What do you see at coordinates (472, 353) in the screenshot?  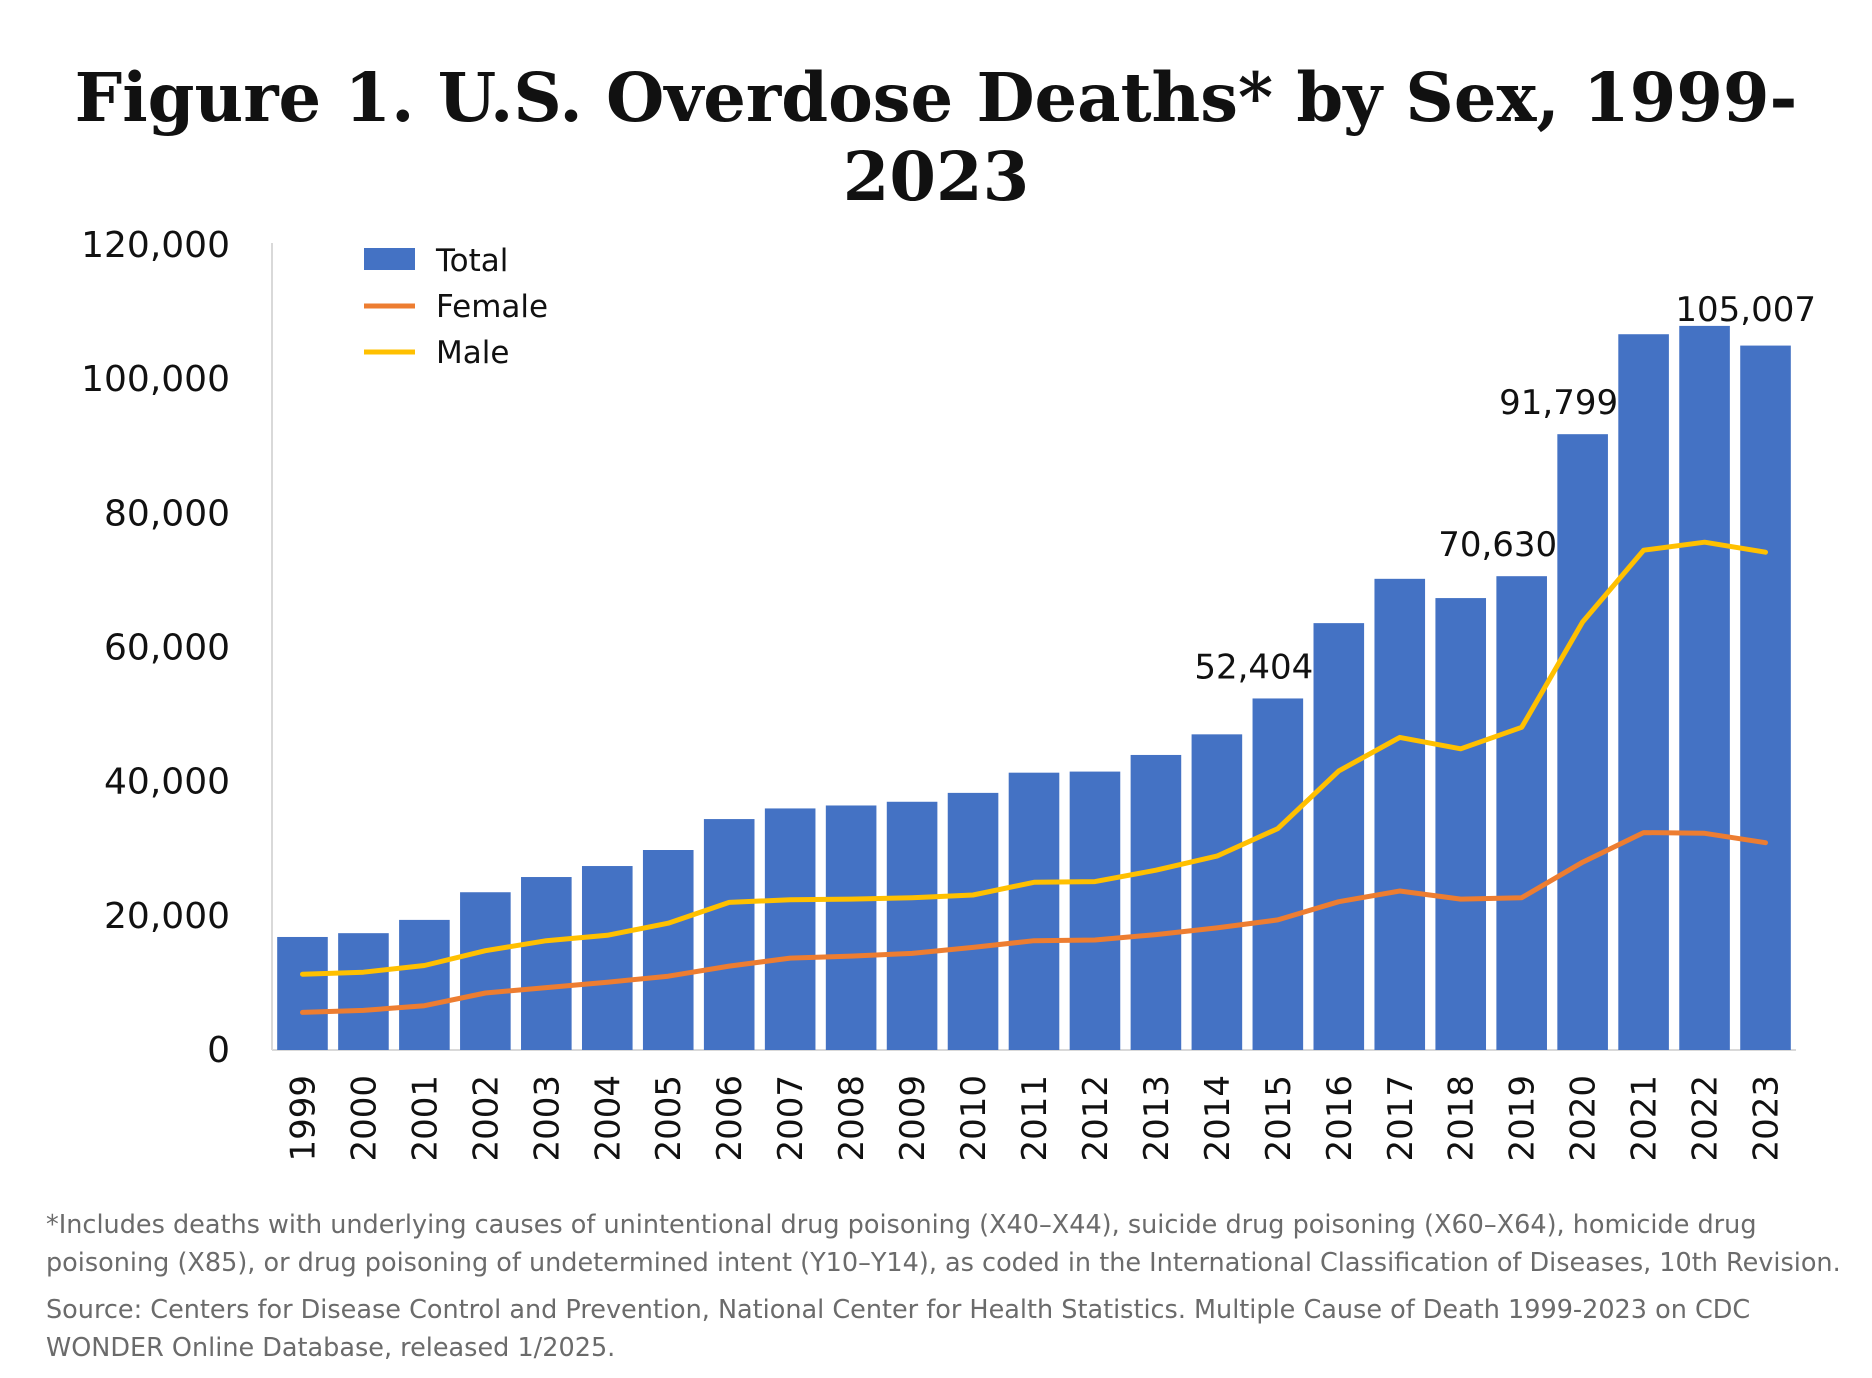 I see `legend-label-male: Male` at bounding box center [472, 353].